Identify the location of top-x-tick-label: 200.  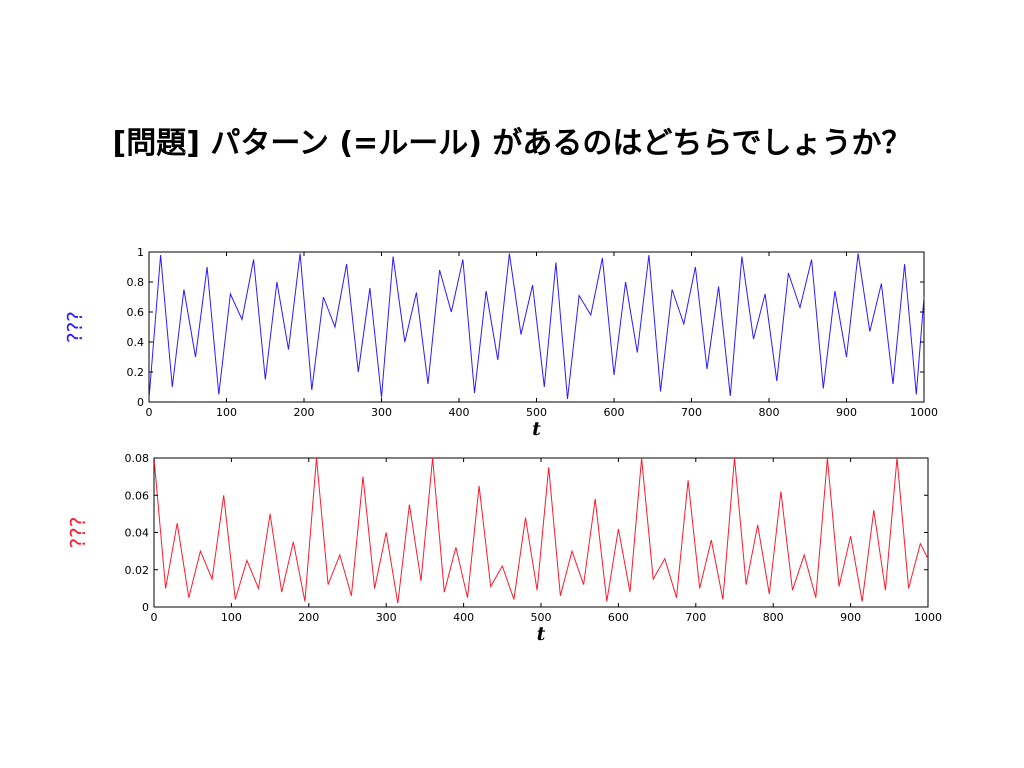
(304, 412).